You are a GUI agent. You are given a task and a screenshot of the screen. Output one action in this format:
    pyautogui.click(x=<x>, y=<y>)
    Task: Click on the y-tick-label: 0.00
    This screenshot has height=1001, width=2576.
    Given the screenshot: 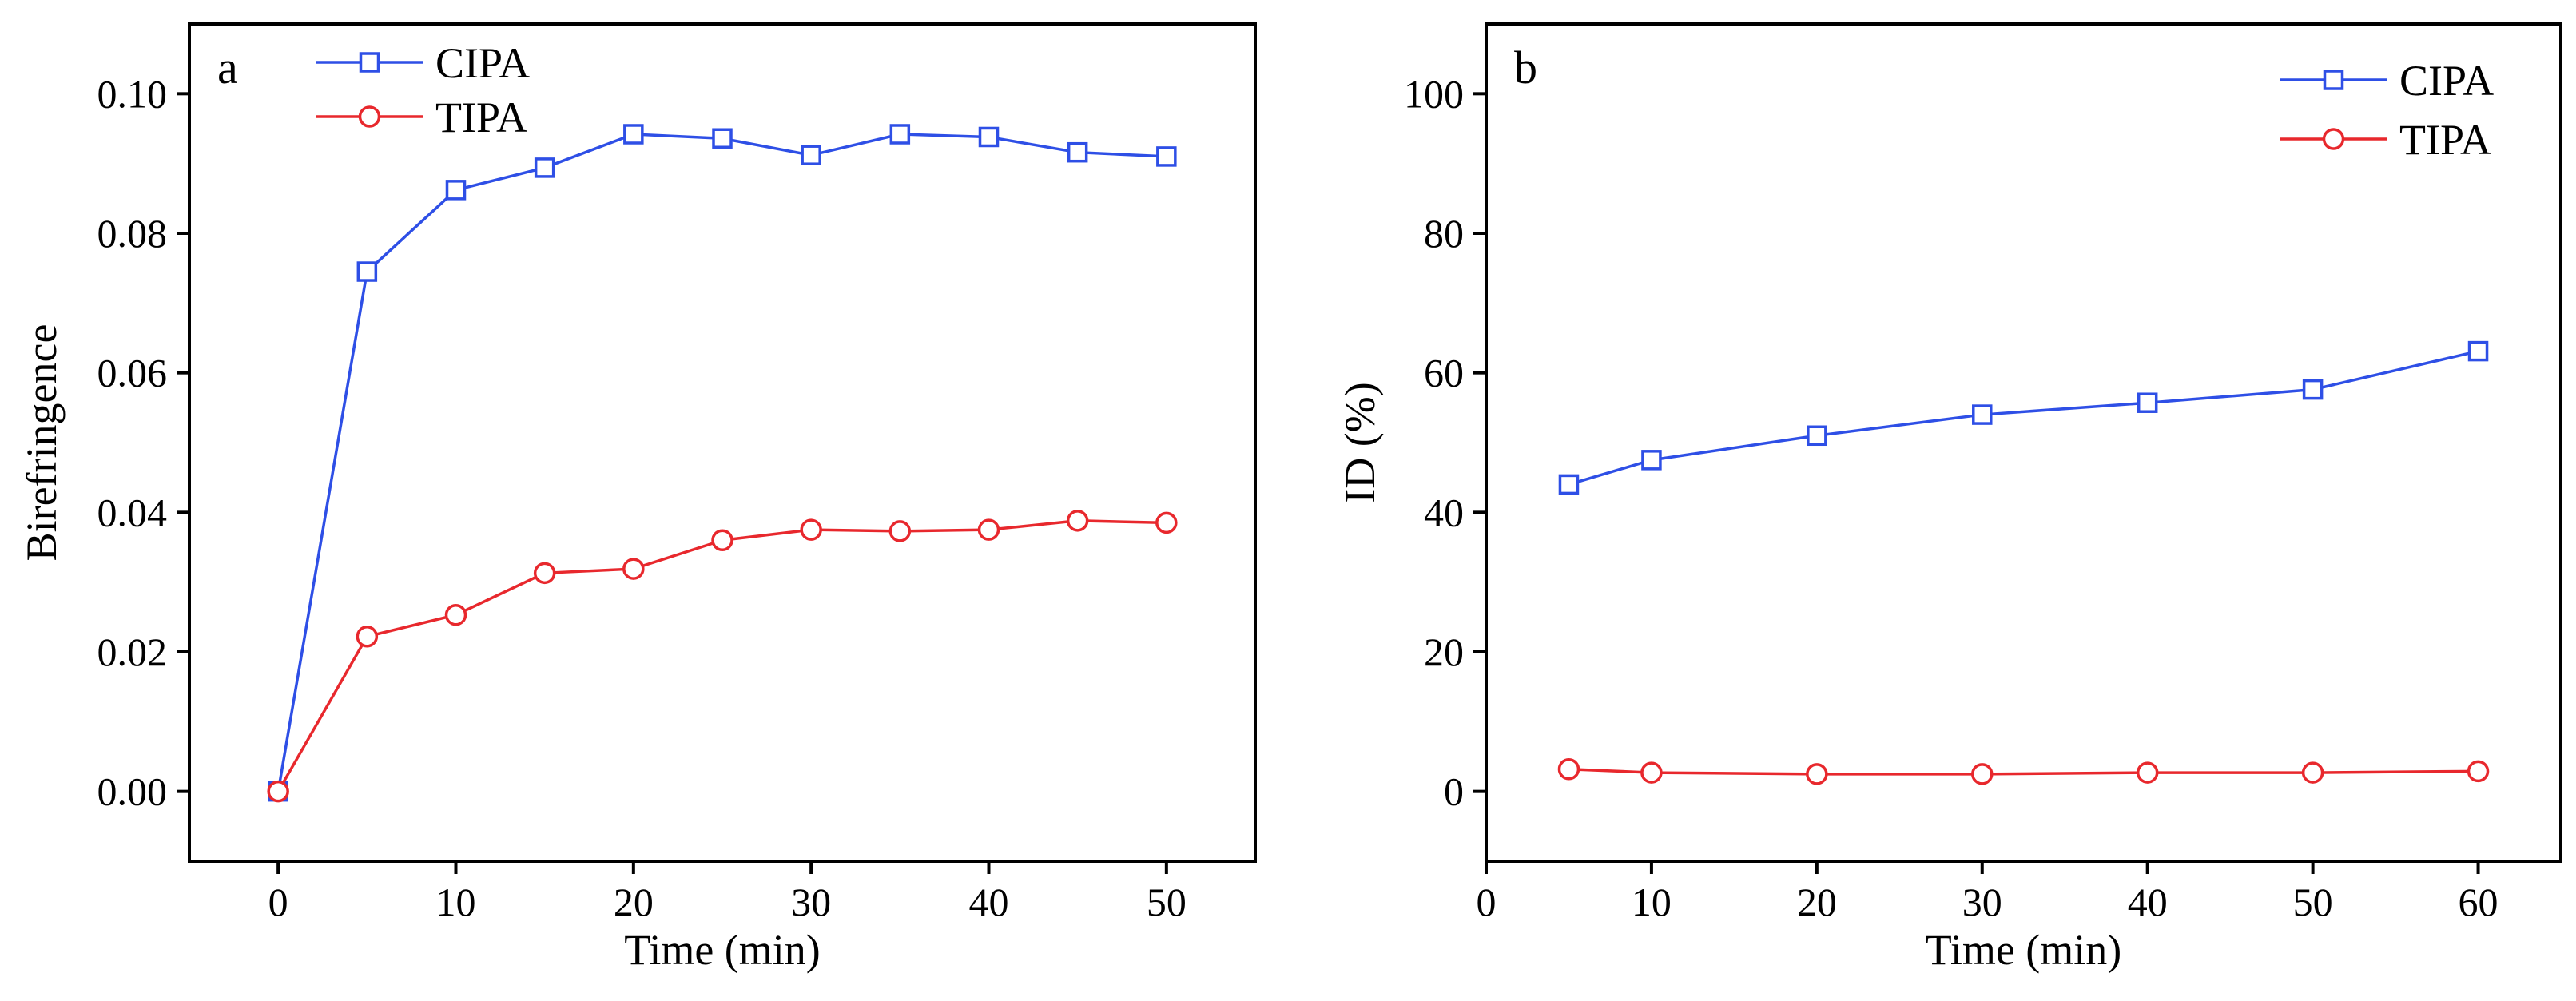 What is the action you would take?
    pyautogui.click(x=132, y=791)
    